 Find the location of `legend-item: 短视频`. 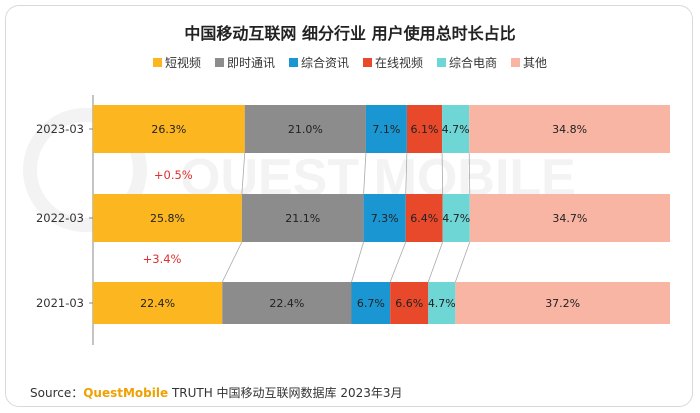

legend-item: 短视频 is located at coordinates (176, 62).